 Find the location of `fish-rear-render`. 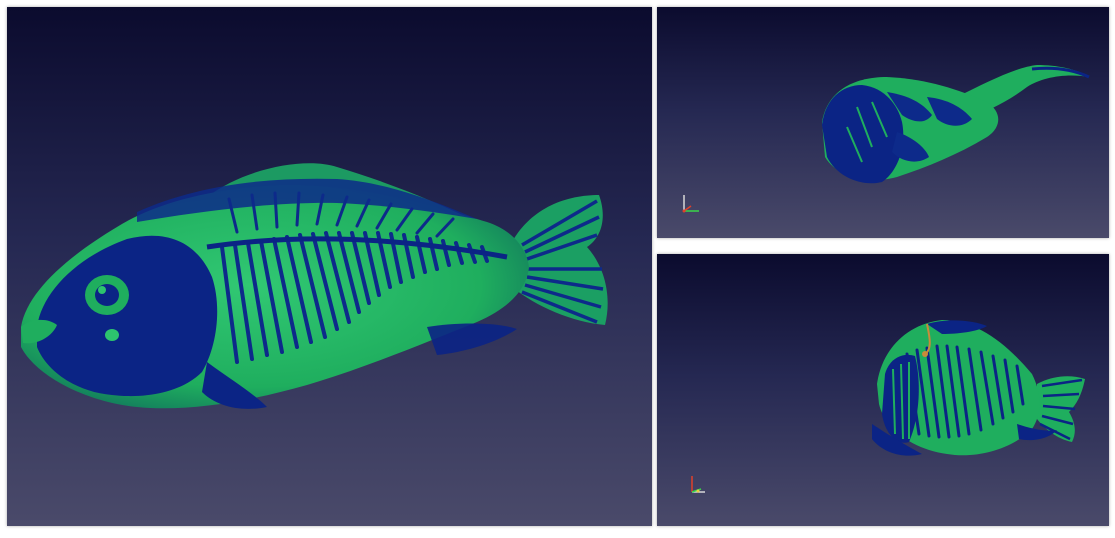

fish-rear-render is located at coordinates (956, 124).